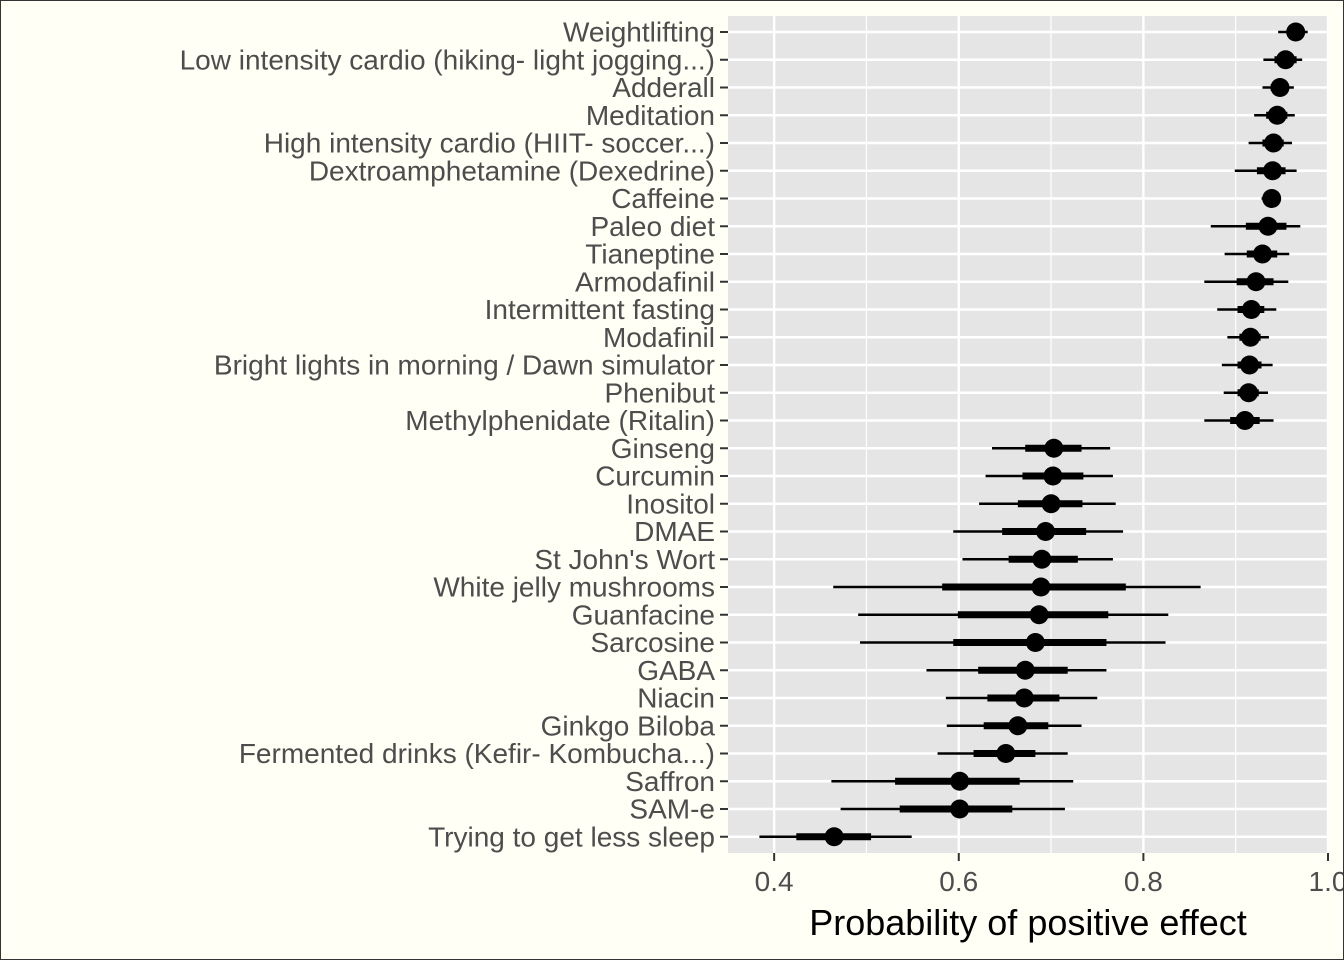  Describe the element at coordinates (1049, 875) in the screenshot. I see `x-axis: 0.4 0.6 0.8 1.0` at that location.